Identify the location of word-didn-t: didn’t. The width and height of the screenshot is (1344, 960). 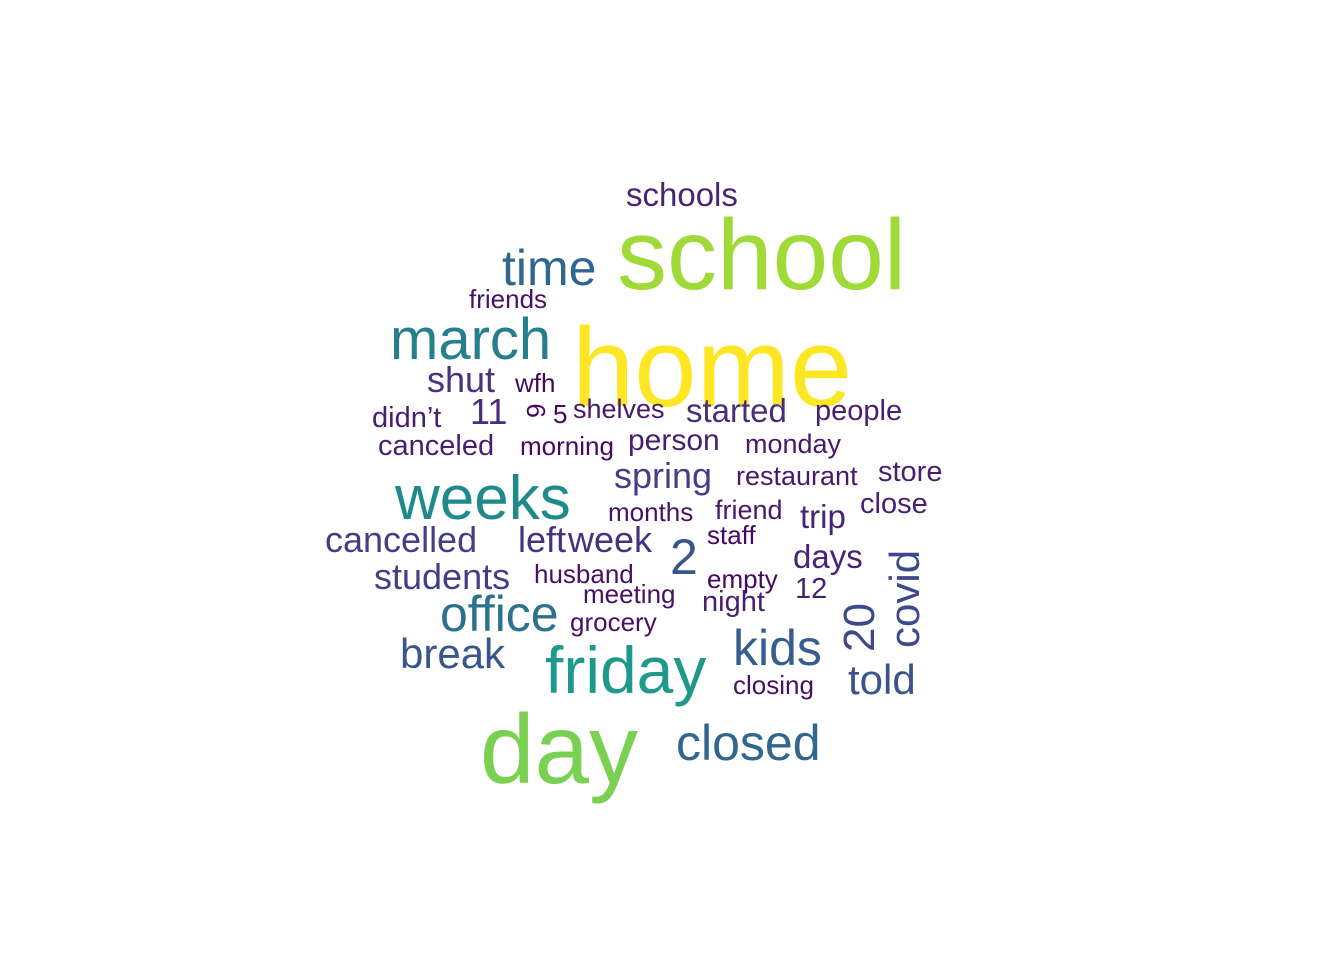
(407, 418).